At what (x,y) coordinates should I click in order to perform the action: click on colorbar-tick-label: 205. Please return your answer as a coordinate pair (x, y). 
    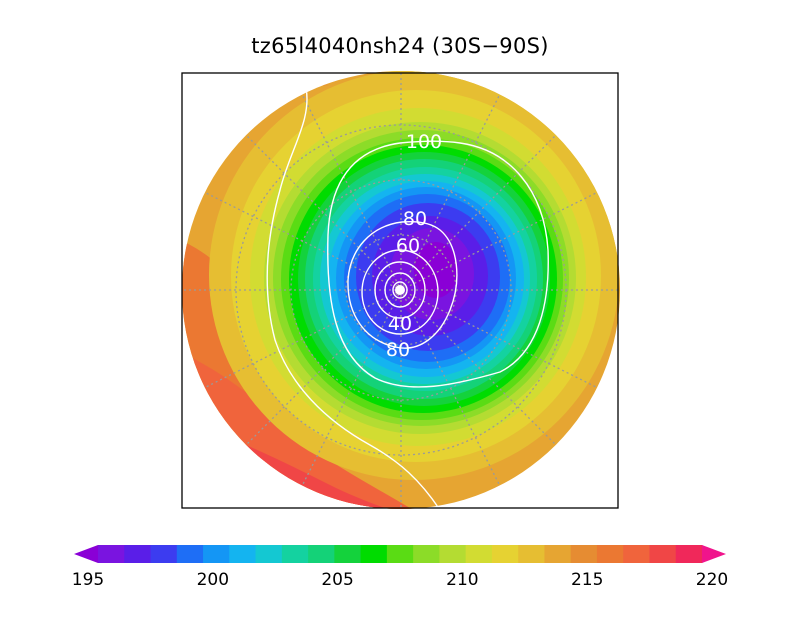
    Looking at the image, I should click on (337, 580).